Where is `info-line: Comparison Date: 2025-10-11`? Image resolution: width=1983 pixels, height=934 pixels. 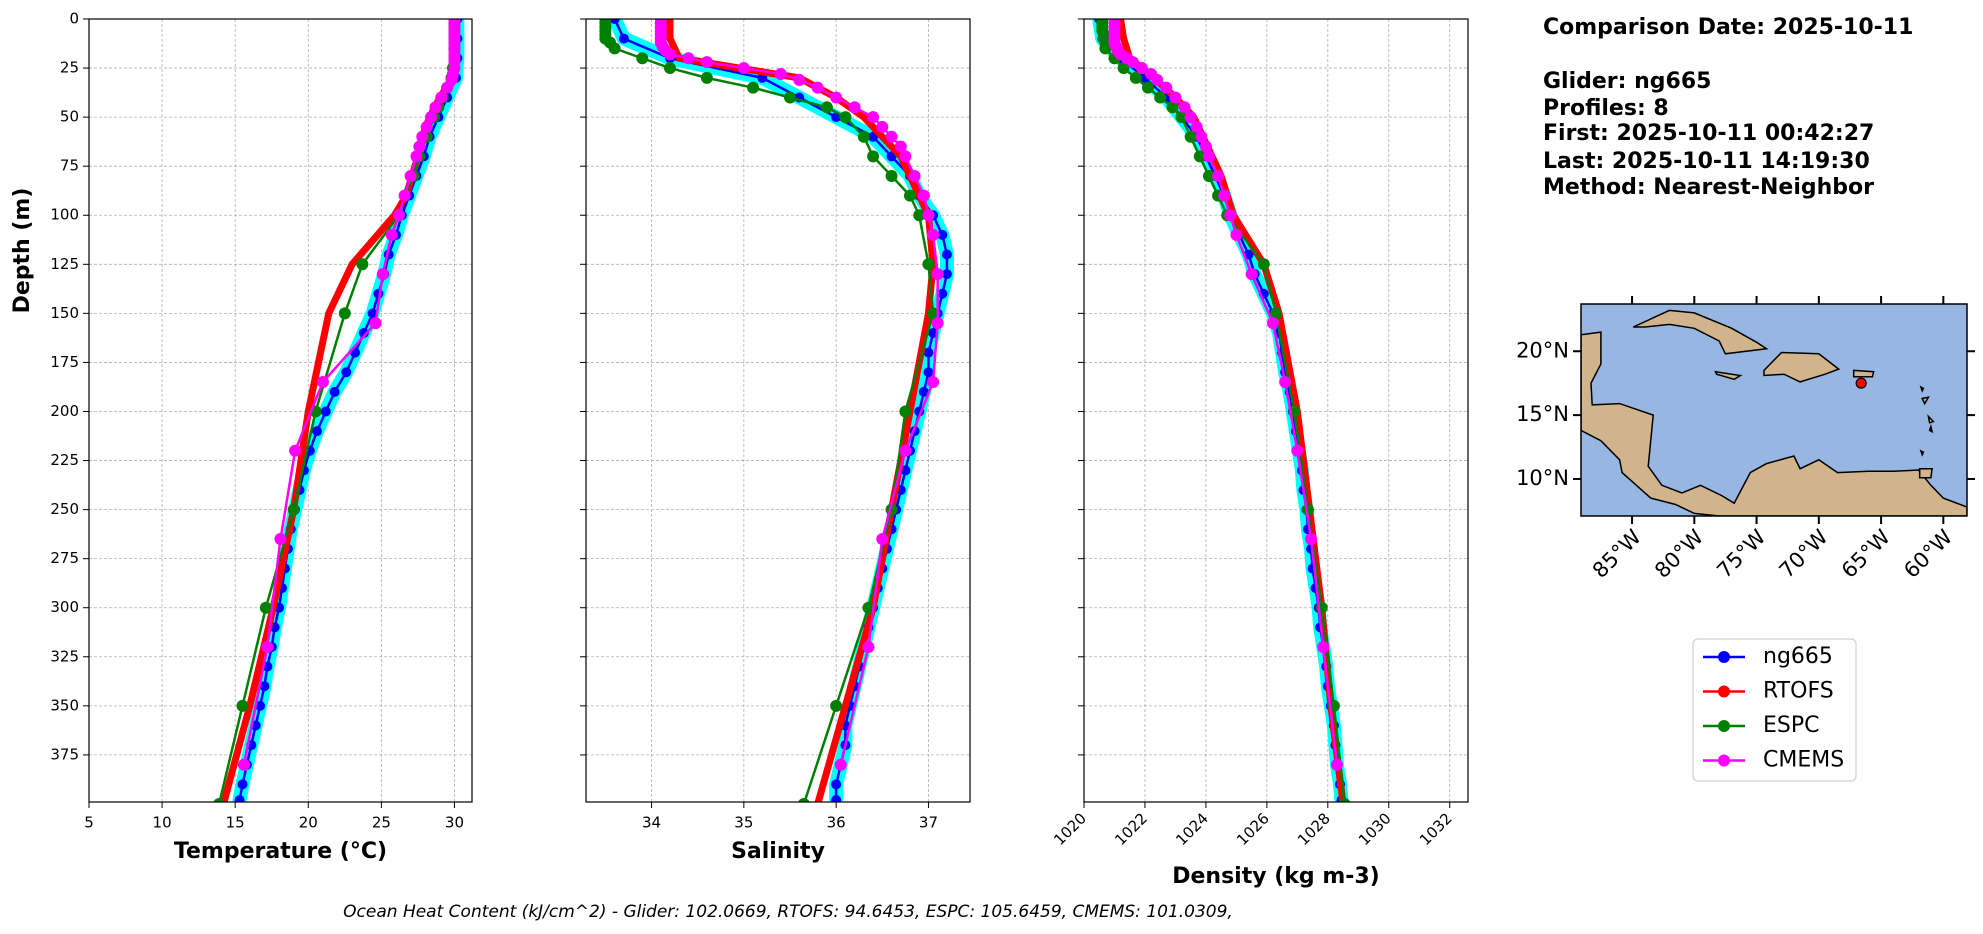
info-line: Comparison Date: 2025-10-11 is located at coordinates (1728, 27).